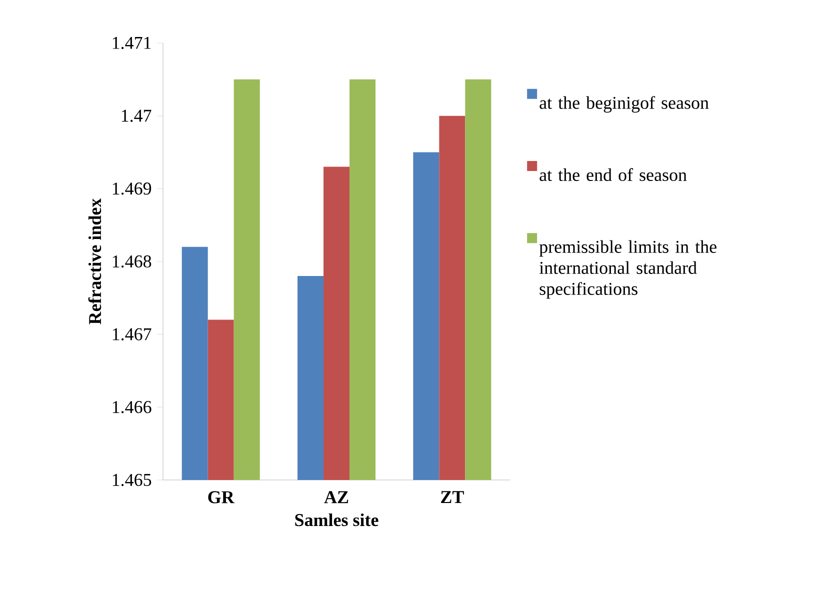 The width and height of the screenshot is (829, 589). Describe the element at coordinates (132, 188) in the screenshot. I see `y-tick-label: 1.469` at that location.